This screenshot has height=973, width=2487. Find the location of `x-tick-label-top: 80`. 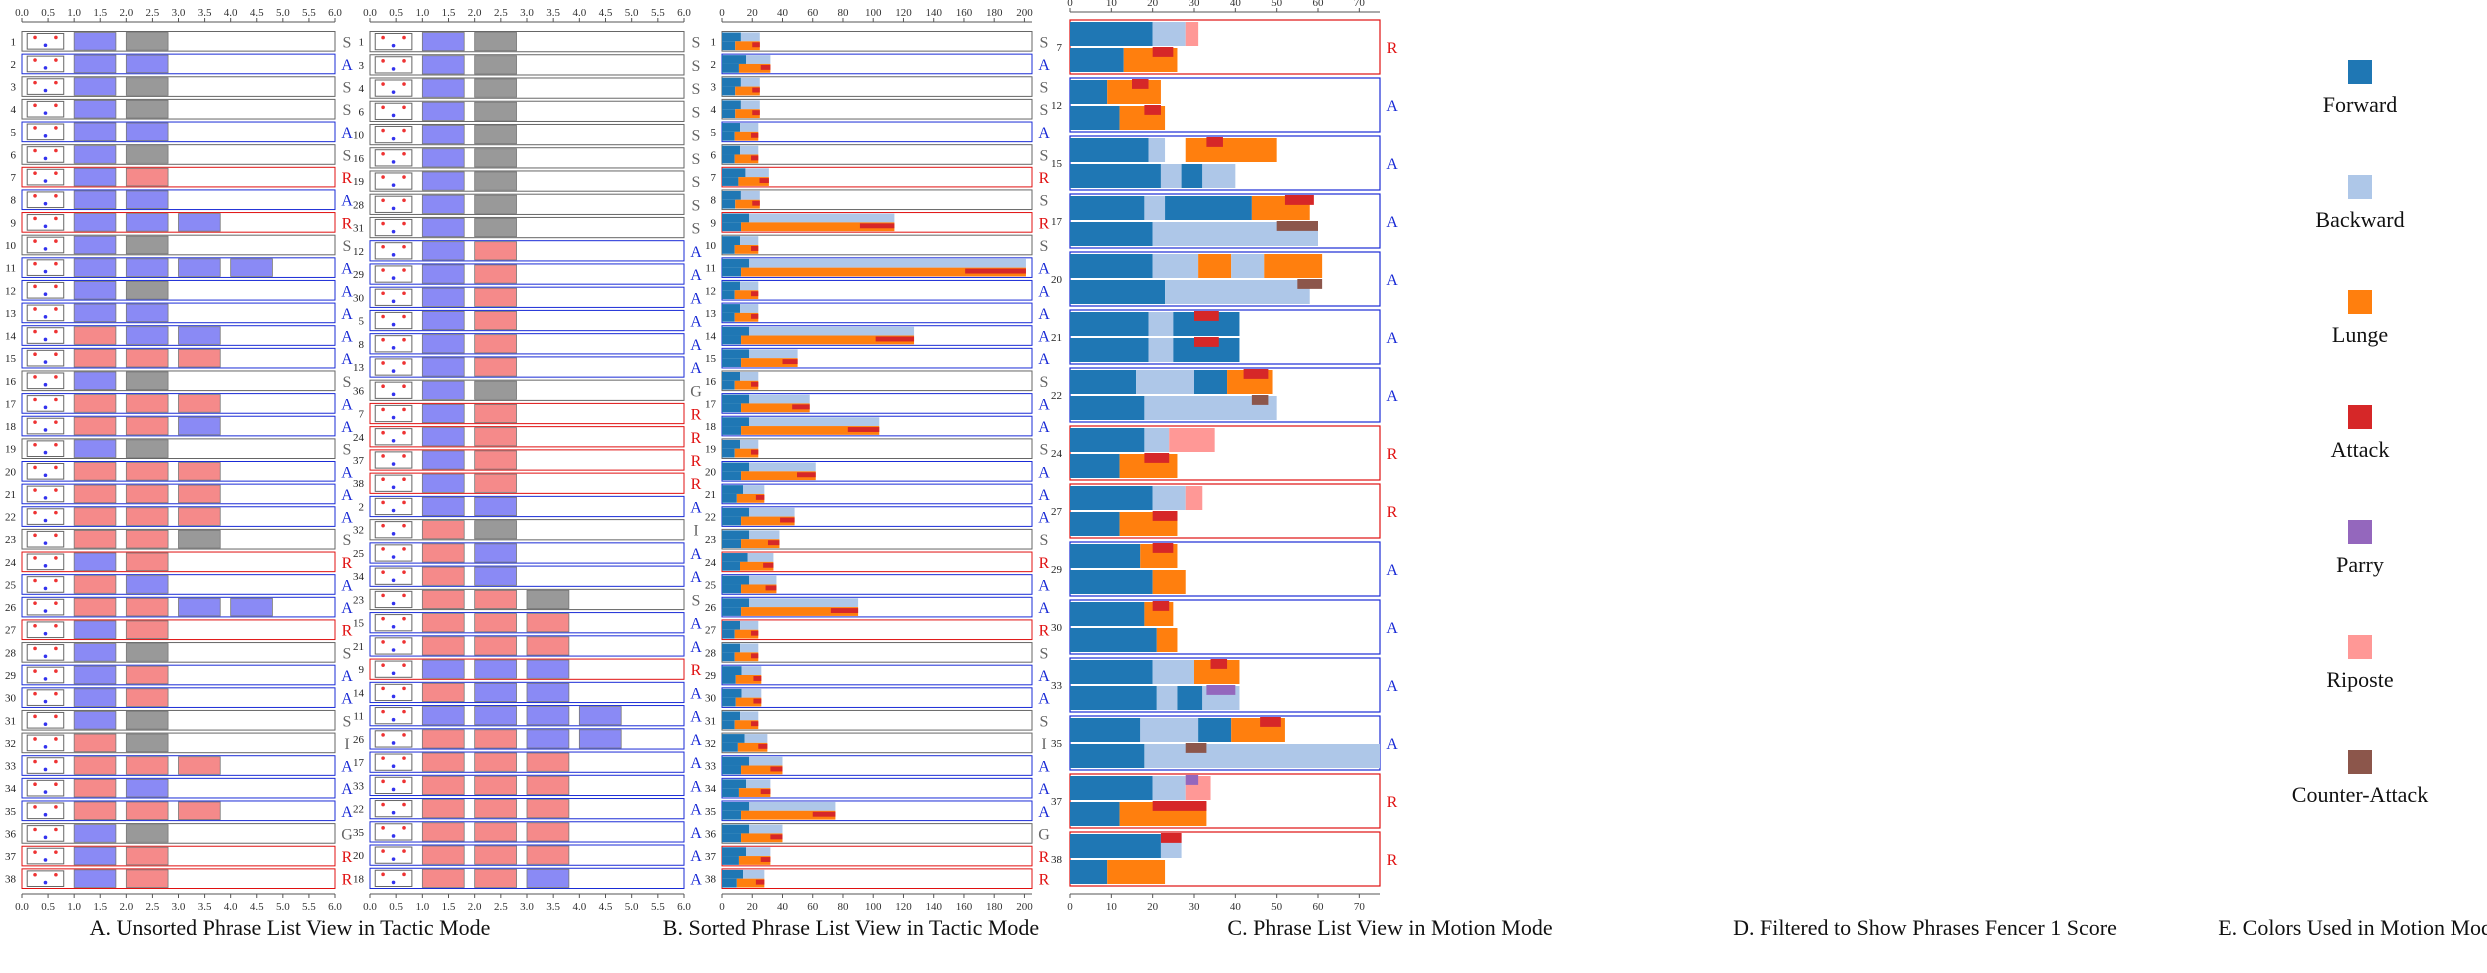

x-tick-label-top: 80 is located at coordinates (843, 13).